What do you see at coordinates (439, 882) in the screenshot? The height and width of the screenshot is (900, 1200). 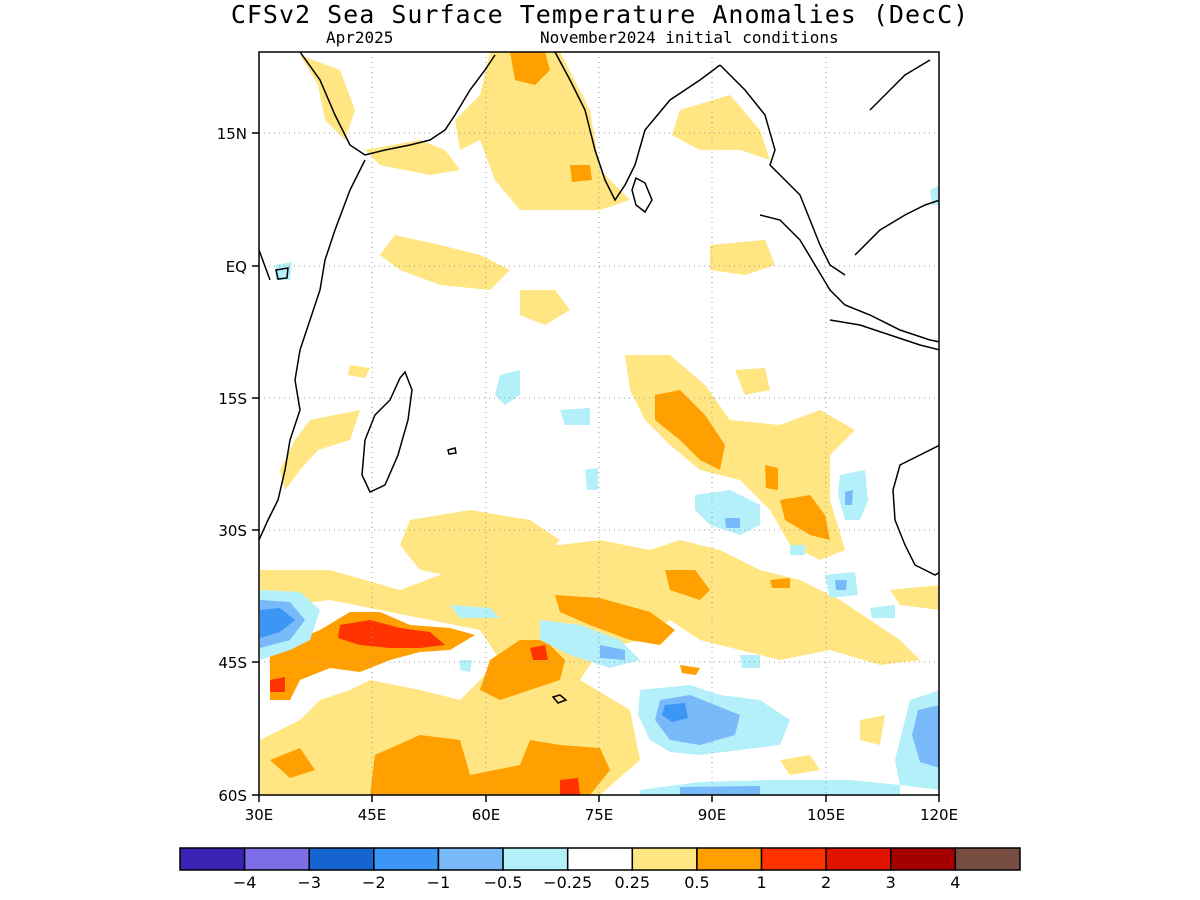 I see `colorbar-label: −1` at bounding box center [439, 882].